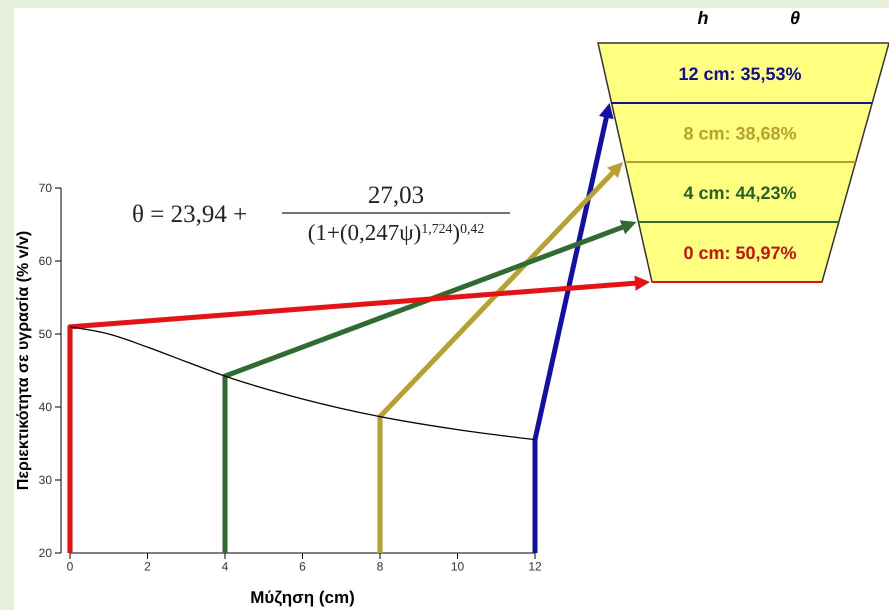 Image resolution: width=889 pixels, height=610 pixels. What do you see at coordinates (190, 214) in the screenshot?
I see `annotation: θ = 23,94 +` at bounding box center [190, 214].